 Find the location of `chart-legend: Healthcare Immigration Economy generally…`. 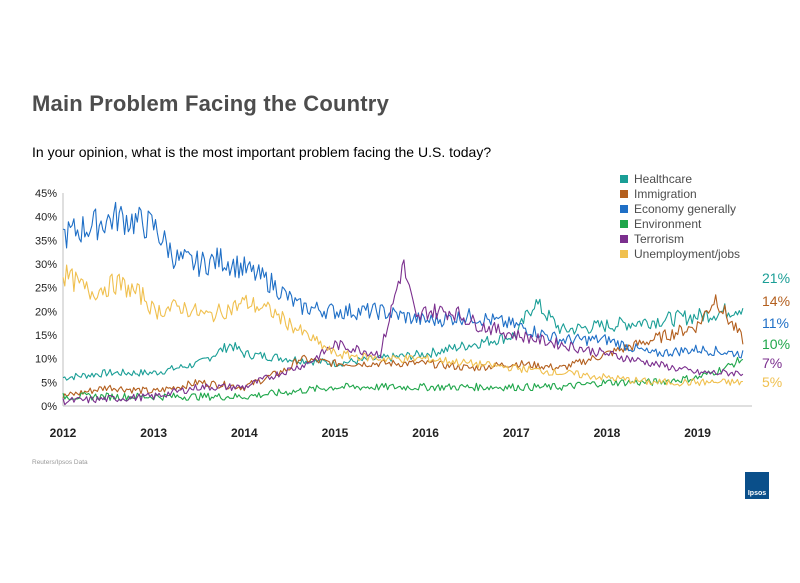

chart-legend: Healthcare Immigration Economy generally… is located at coordinates (680, 216).